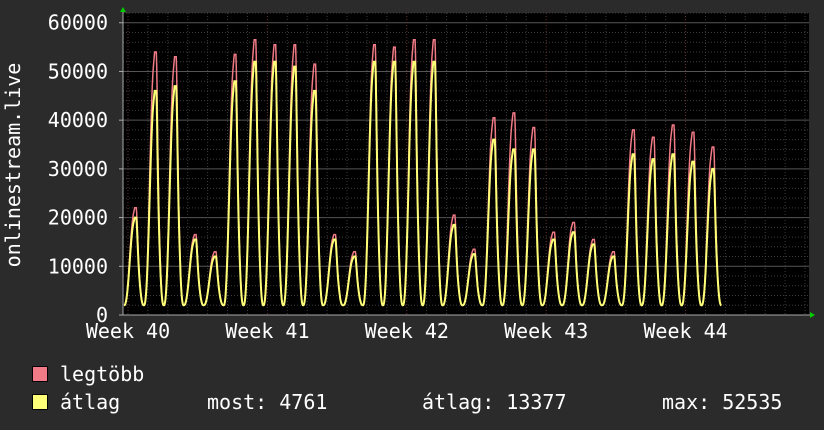  I want to click on y-axis-label: onlinestream.live, so click(13, 165).